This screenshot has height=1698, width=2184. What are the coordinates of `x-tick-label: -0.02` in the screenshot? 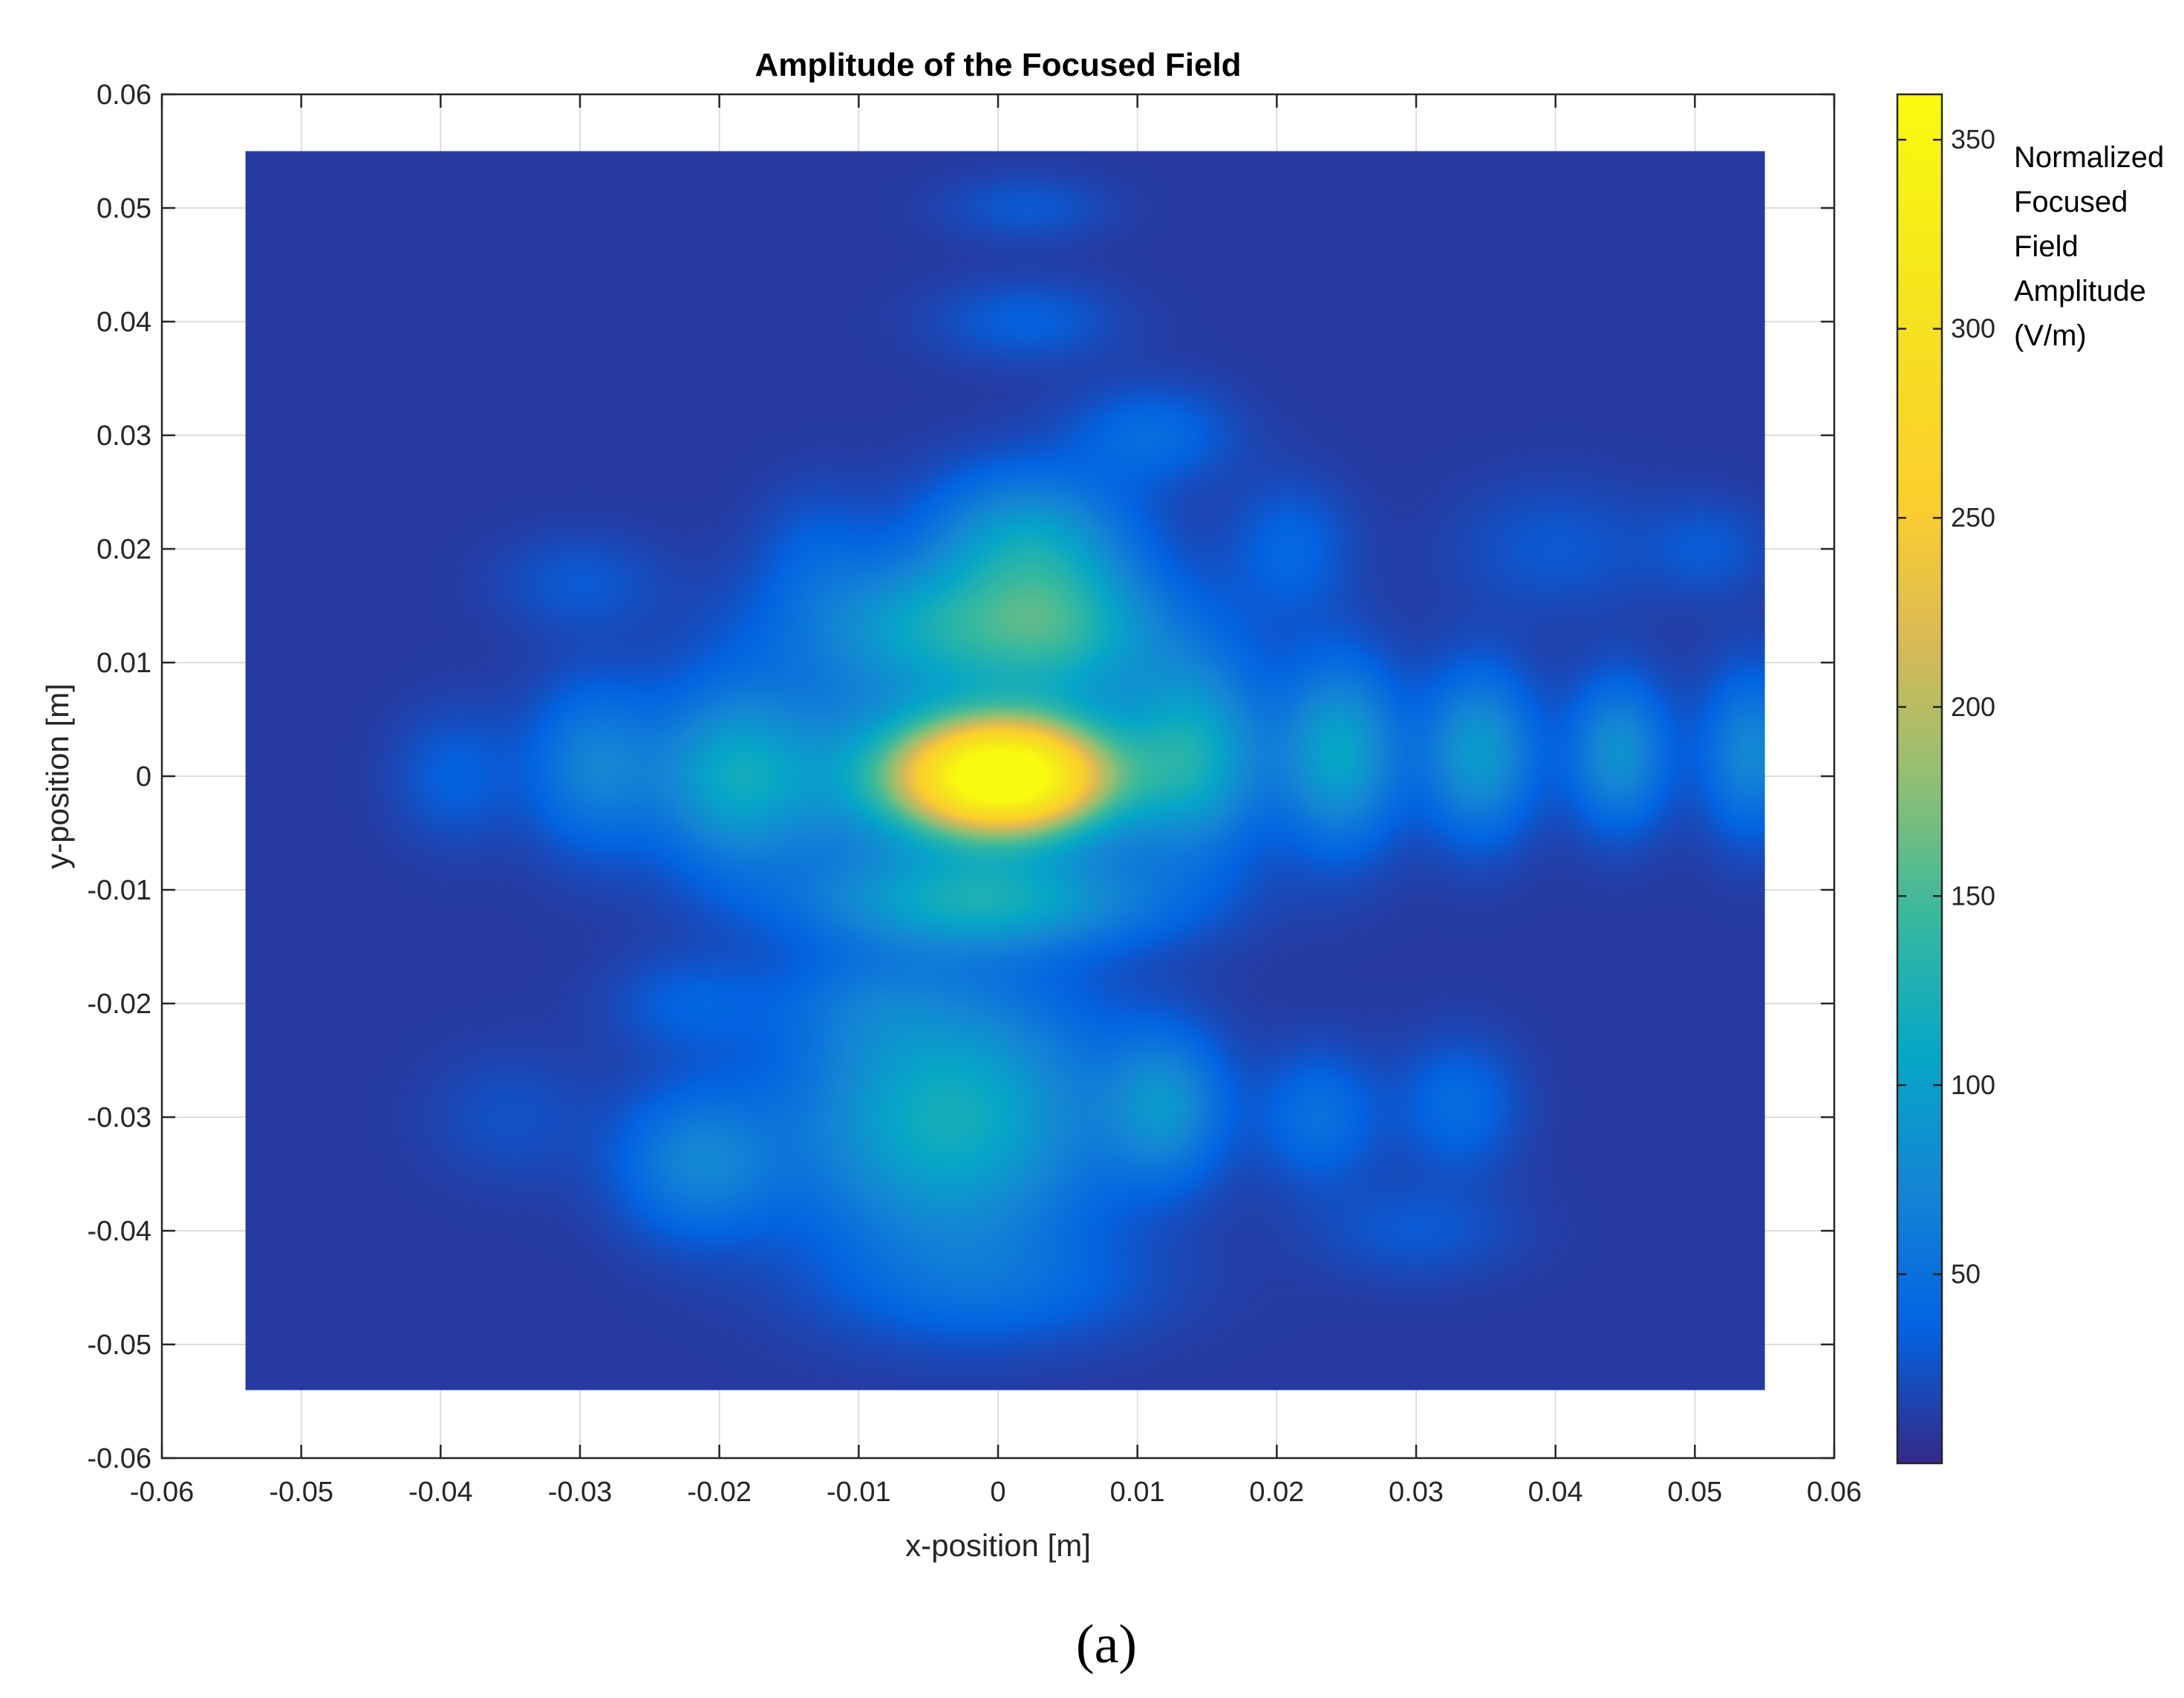 It's located at (719, 1492).